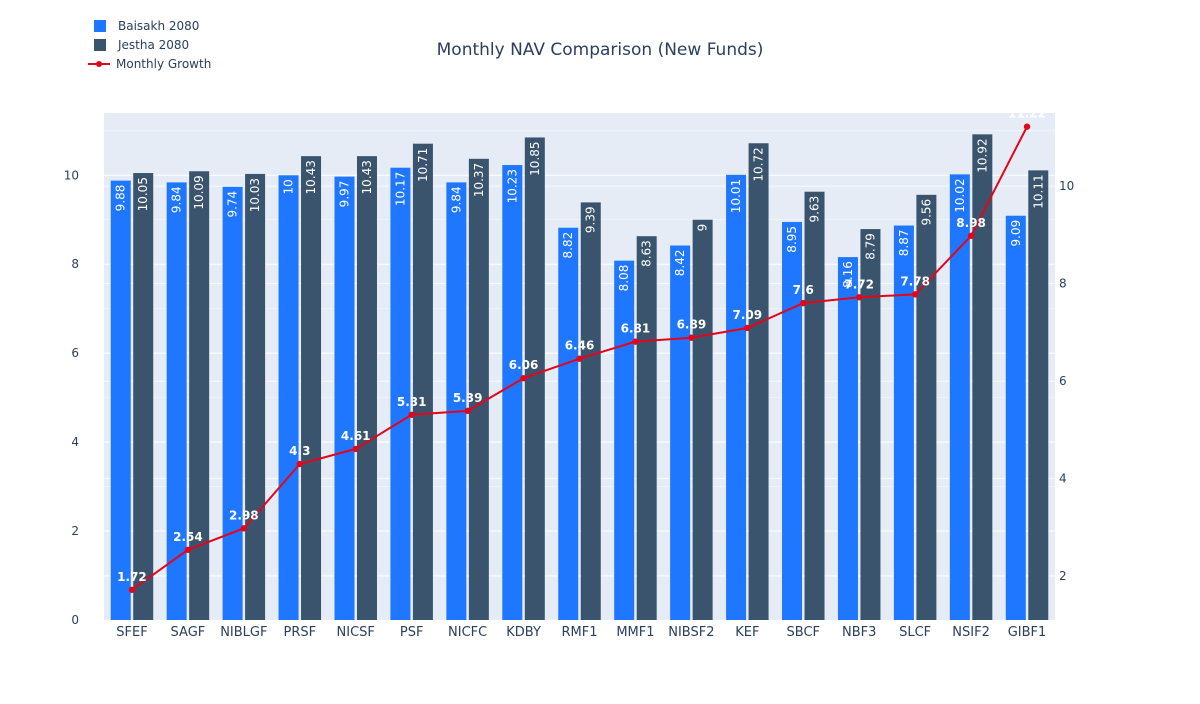 The image size is (1200, 704). I want to click on bar-label-baisakh: 9.97, so click(344, 194).